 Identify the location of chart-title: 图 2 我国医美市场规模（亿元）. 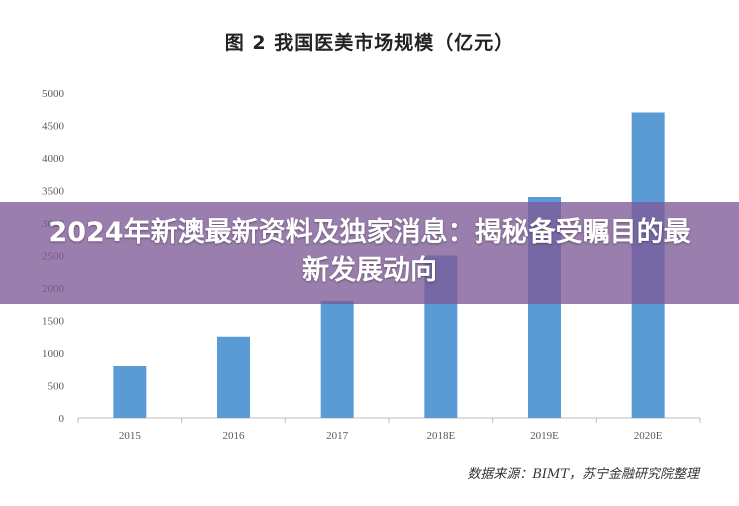
(369, 43).